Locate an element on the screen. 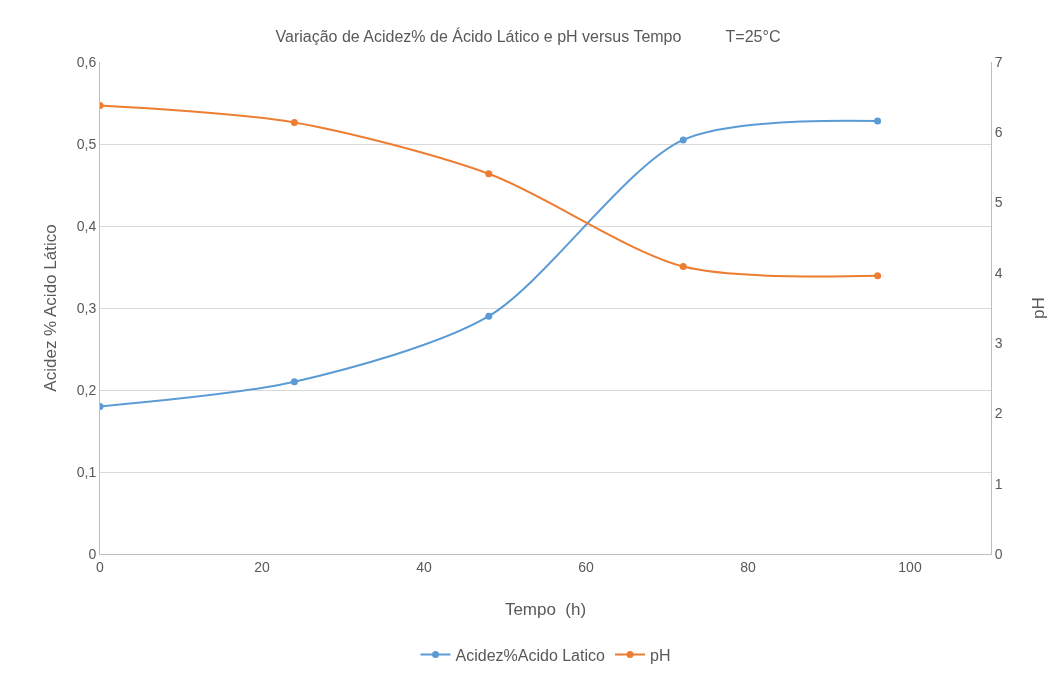 The height and width of the screenshot is (684, 1056). y-tick-label: 0,6 is located at coordinates (86, 61).